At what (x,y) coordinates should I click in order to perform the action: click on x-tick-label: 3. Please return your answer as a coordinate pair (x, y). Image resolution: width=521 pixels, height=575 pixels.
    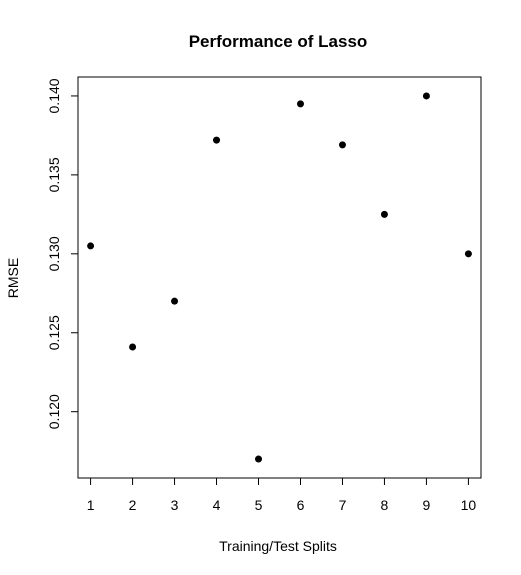
    Looking at the image, I should click on (175, 505).